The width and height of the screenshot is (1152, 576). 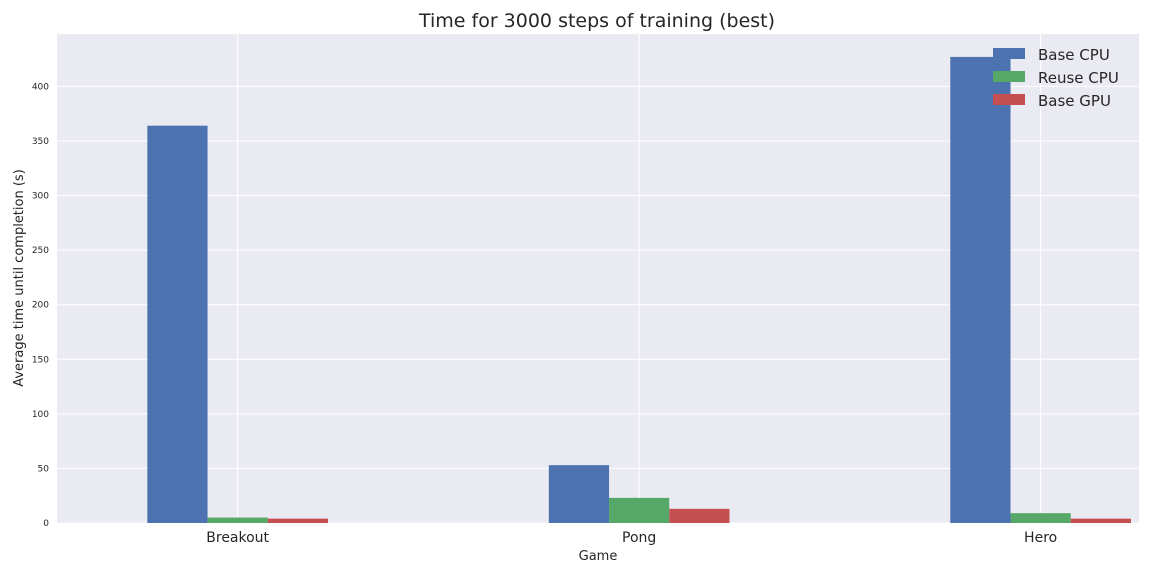 I want to click on legend-label: Base GPU, so click(x=1074, y=101).